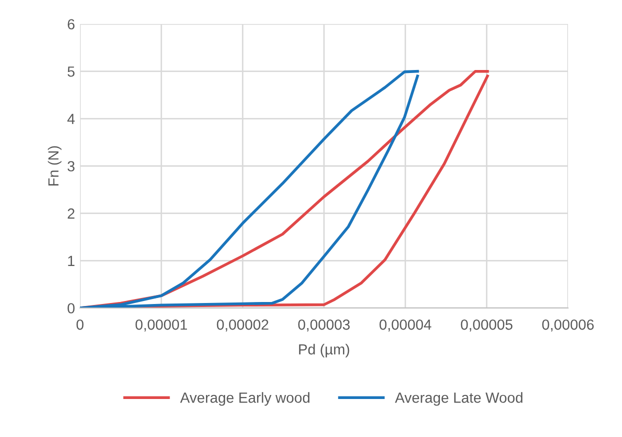 This screenshot has width=622, height=437. I want to click on y-tick-label: 3, so click(71, 166).